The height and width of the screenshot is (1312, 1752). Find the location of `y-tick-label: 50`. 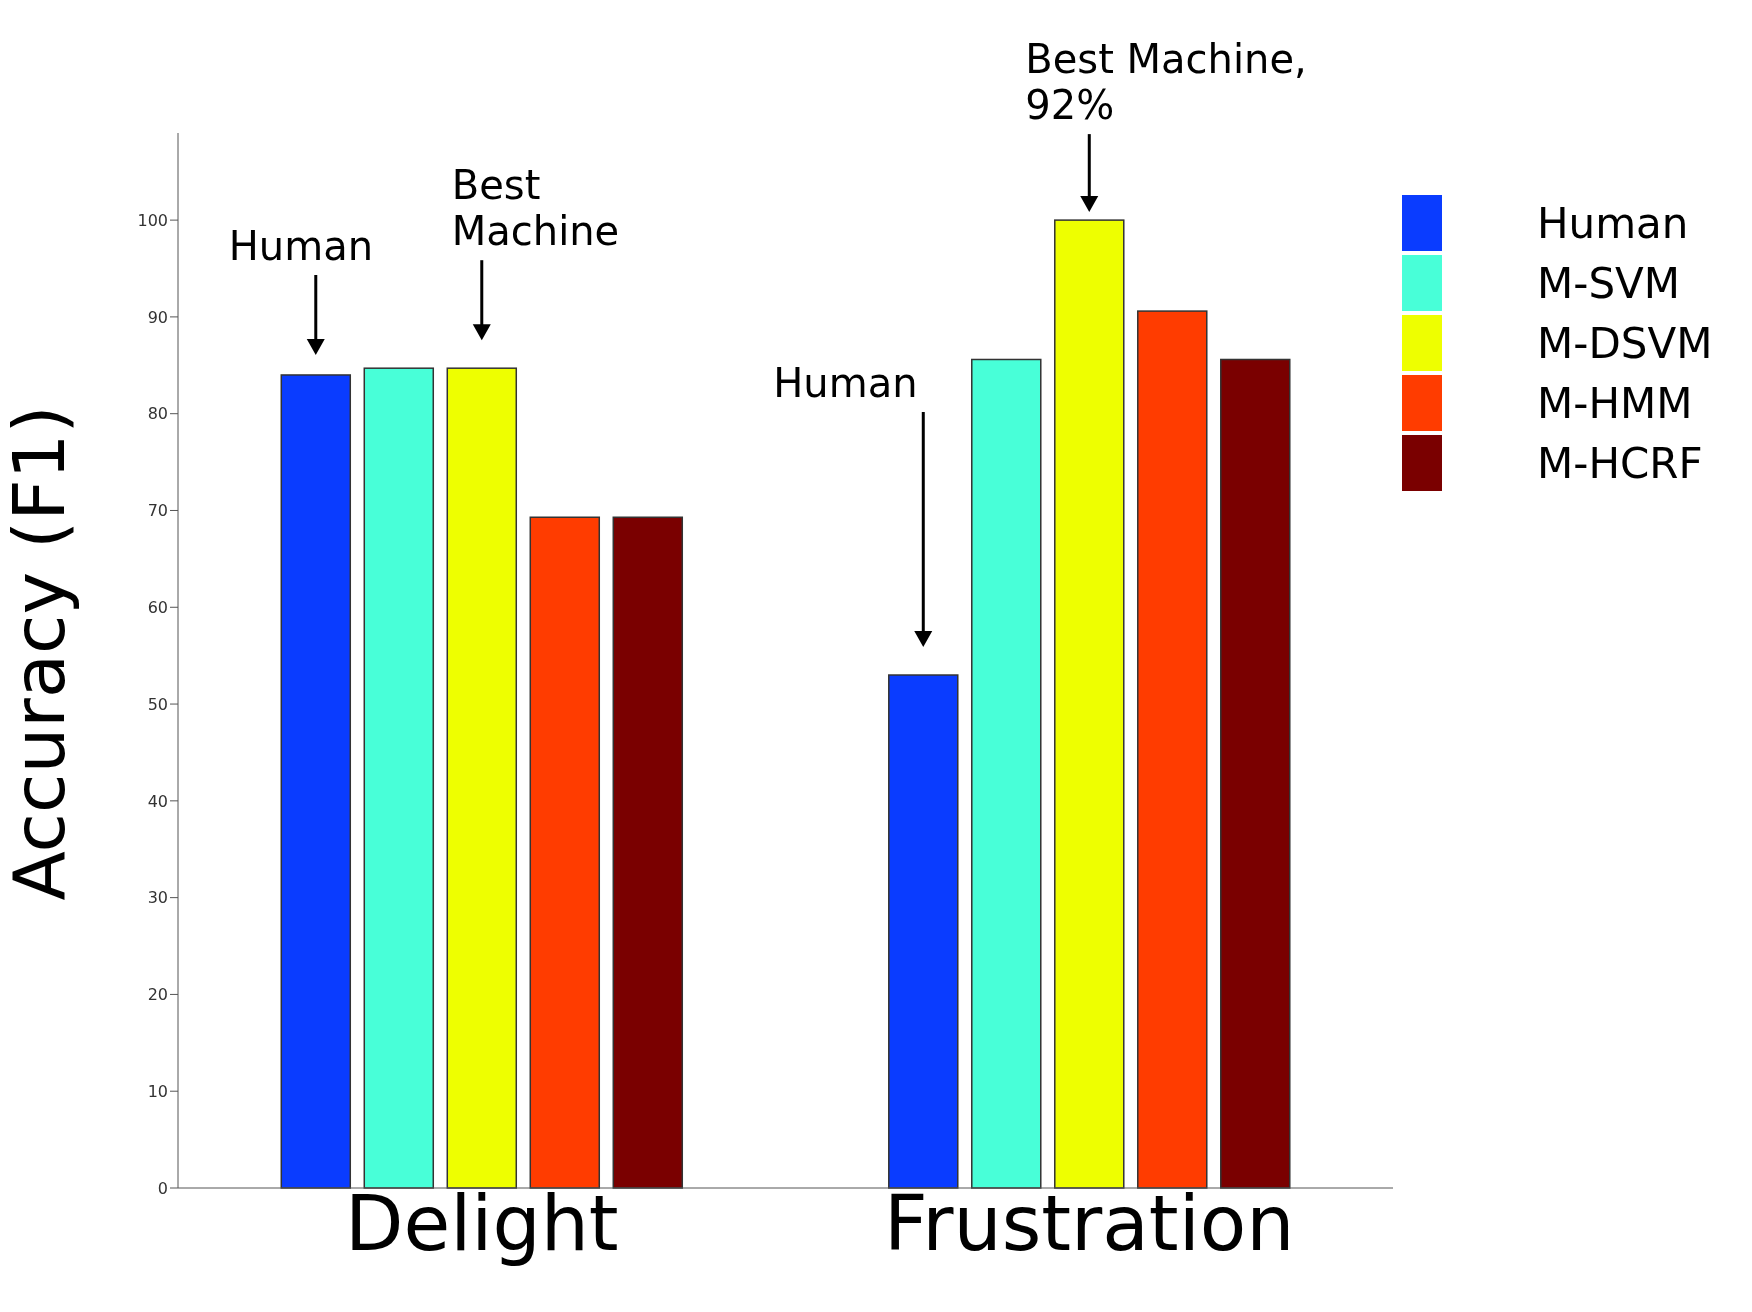

y-tick-label: 50 is located at coordinates (157, 704).